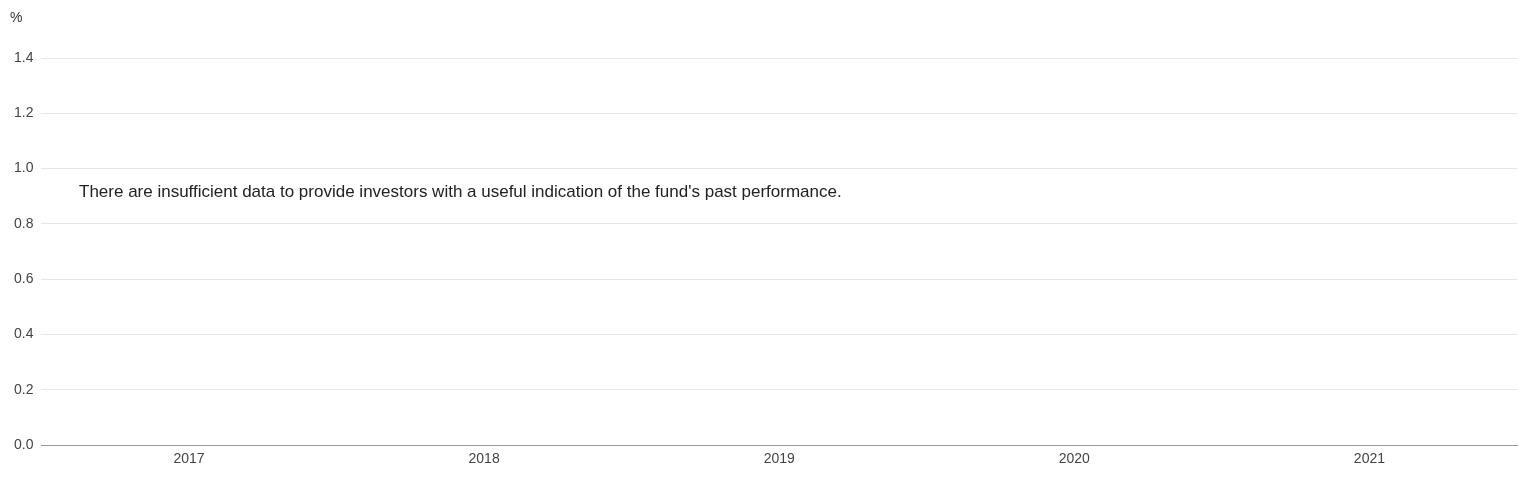 This screenshot has width=1519, height=482. I want to click on y-tick-label: 0.8, so click(23, 222).